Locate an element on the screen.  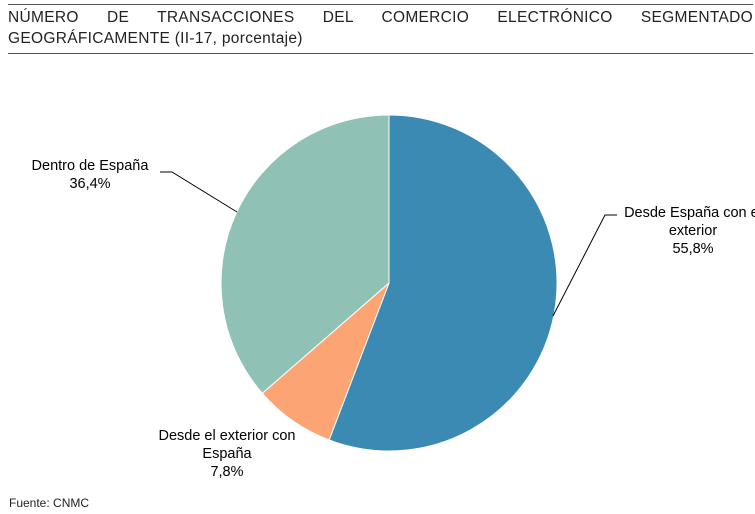
value-label: 7,8% is located at coordinates (227, 472).